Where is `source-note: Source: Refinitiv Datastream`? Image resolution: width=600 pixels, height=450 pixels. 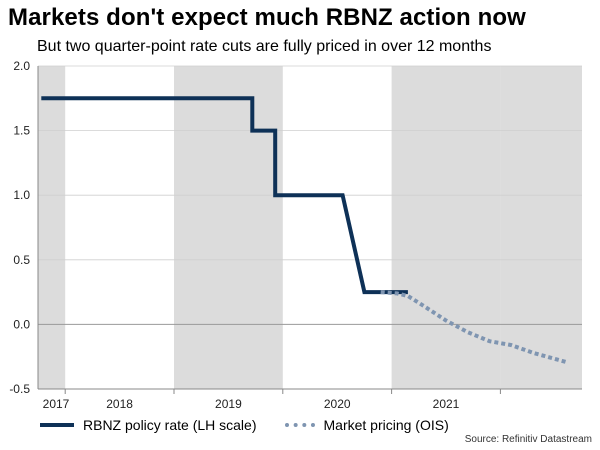
source-note: Source: Refinitiv Datastream is located at coordinates (528, 439).